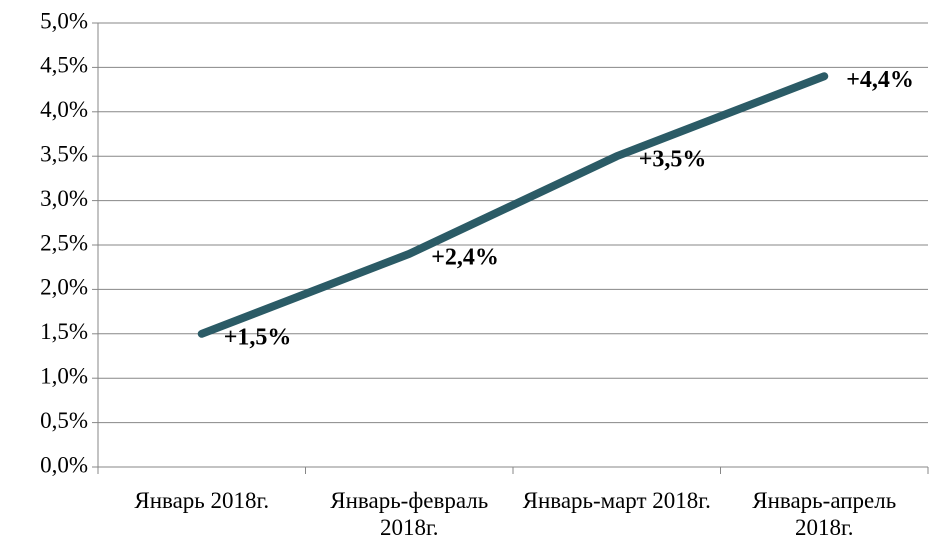 The height and width of the screenshot is (549, 931). Describe the element at coordinates (465, 257) in the screenshot. I see `data-label: +2,4%` at that location.